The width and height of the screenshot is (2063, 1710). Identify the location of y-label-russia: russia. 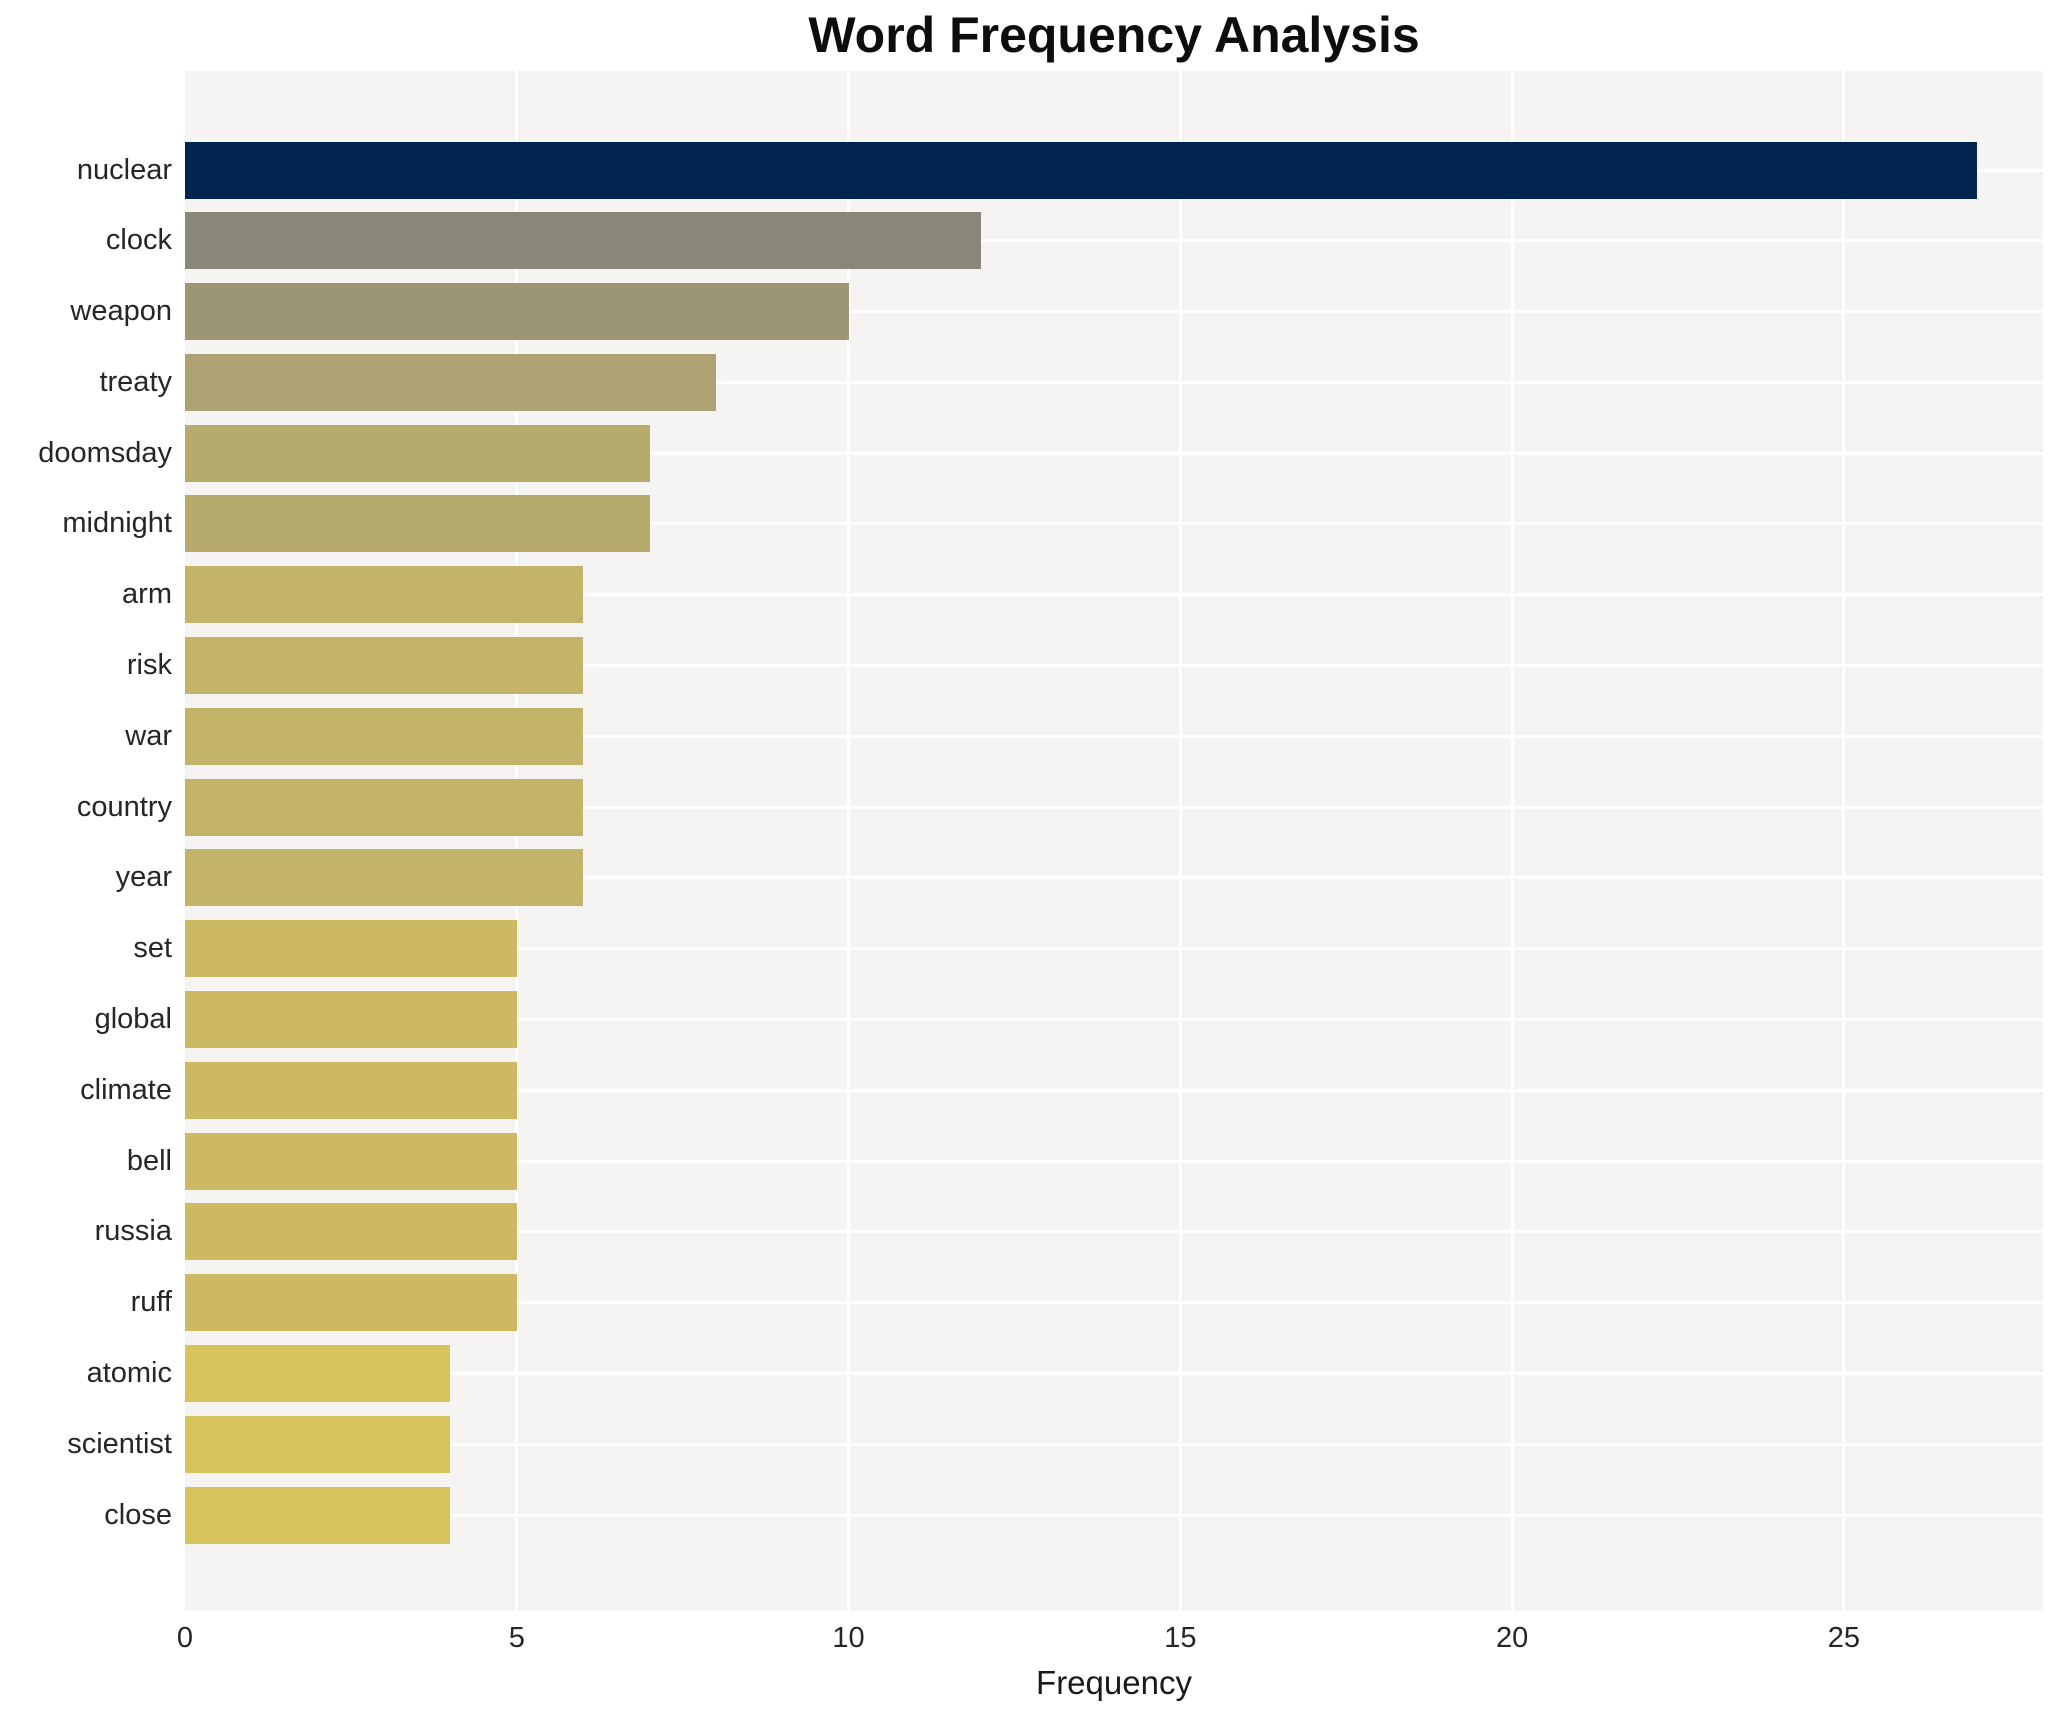
(133, 1231).